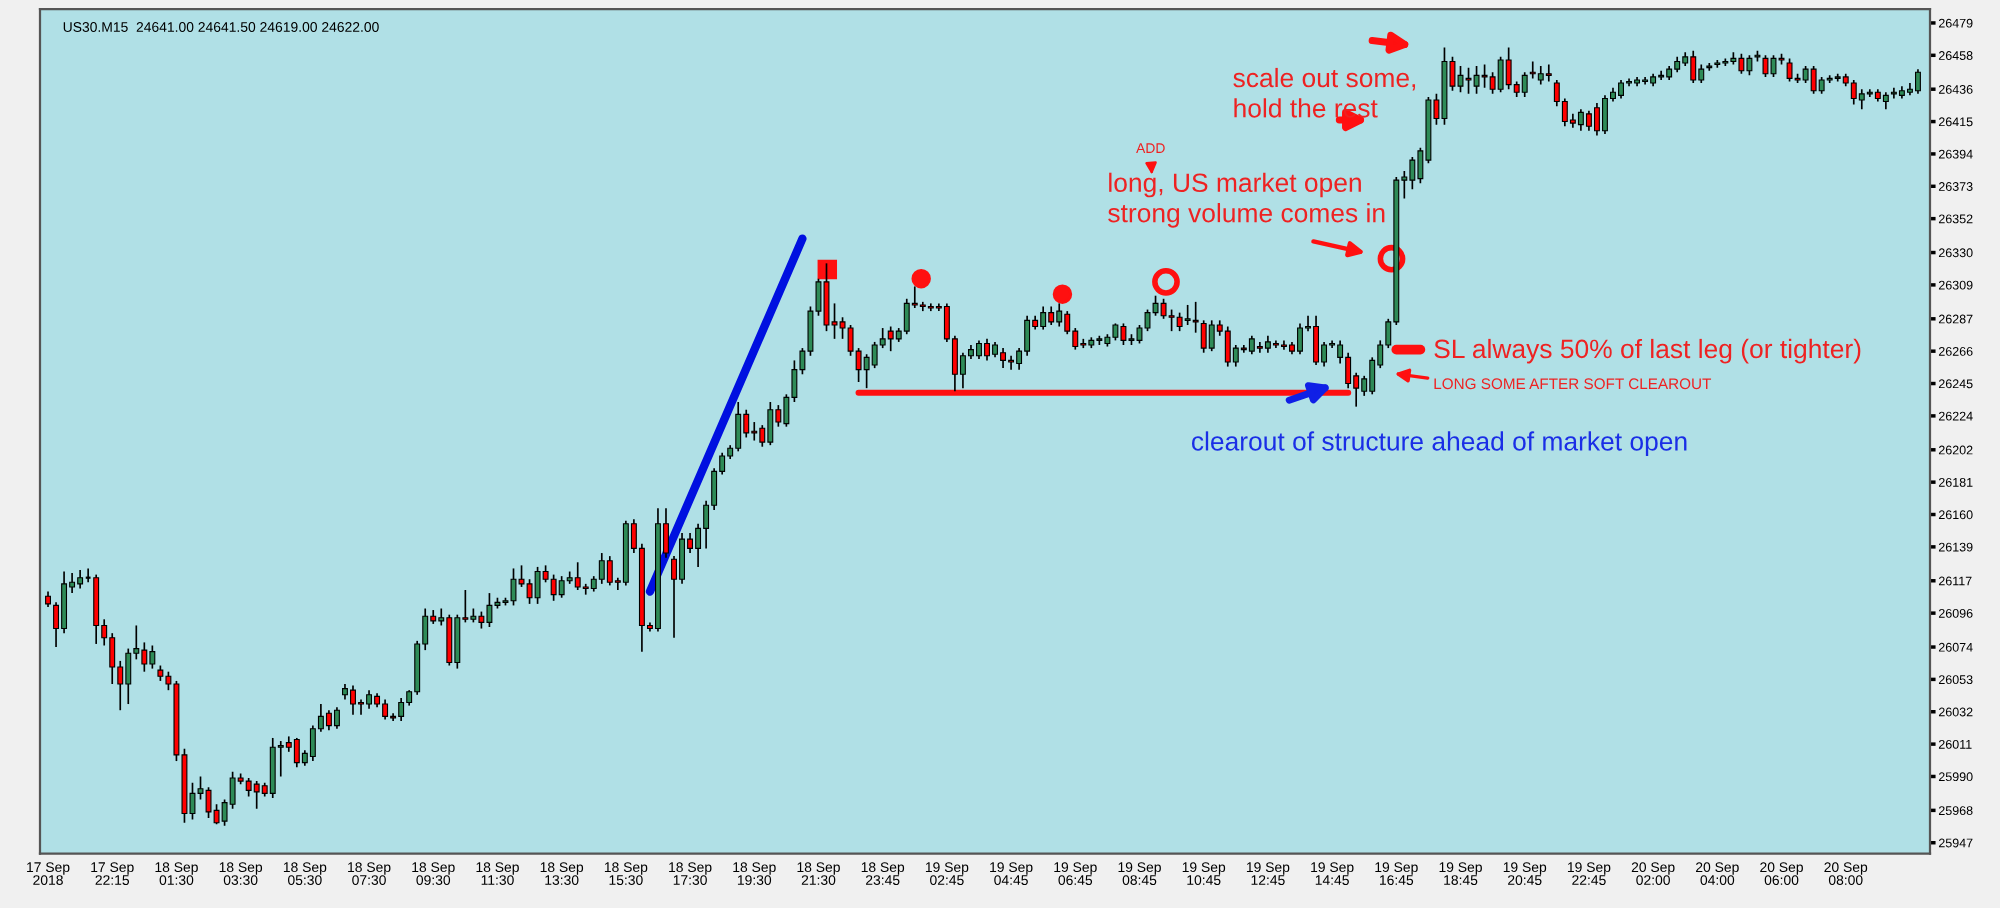 This screenshot has height=908, width=2000. Describe the element at coordinates (1439, 443) in the screenshot. I see `annotation: clearout of structure ahead of market open` at that location.